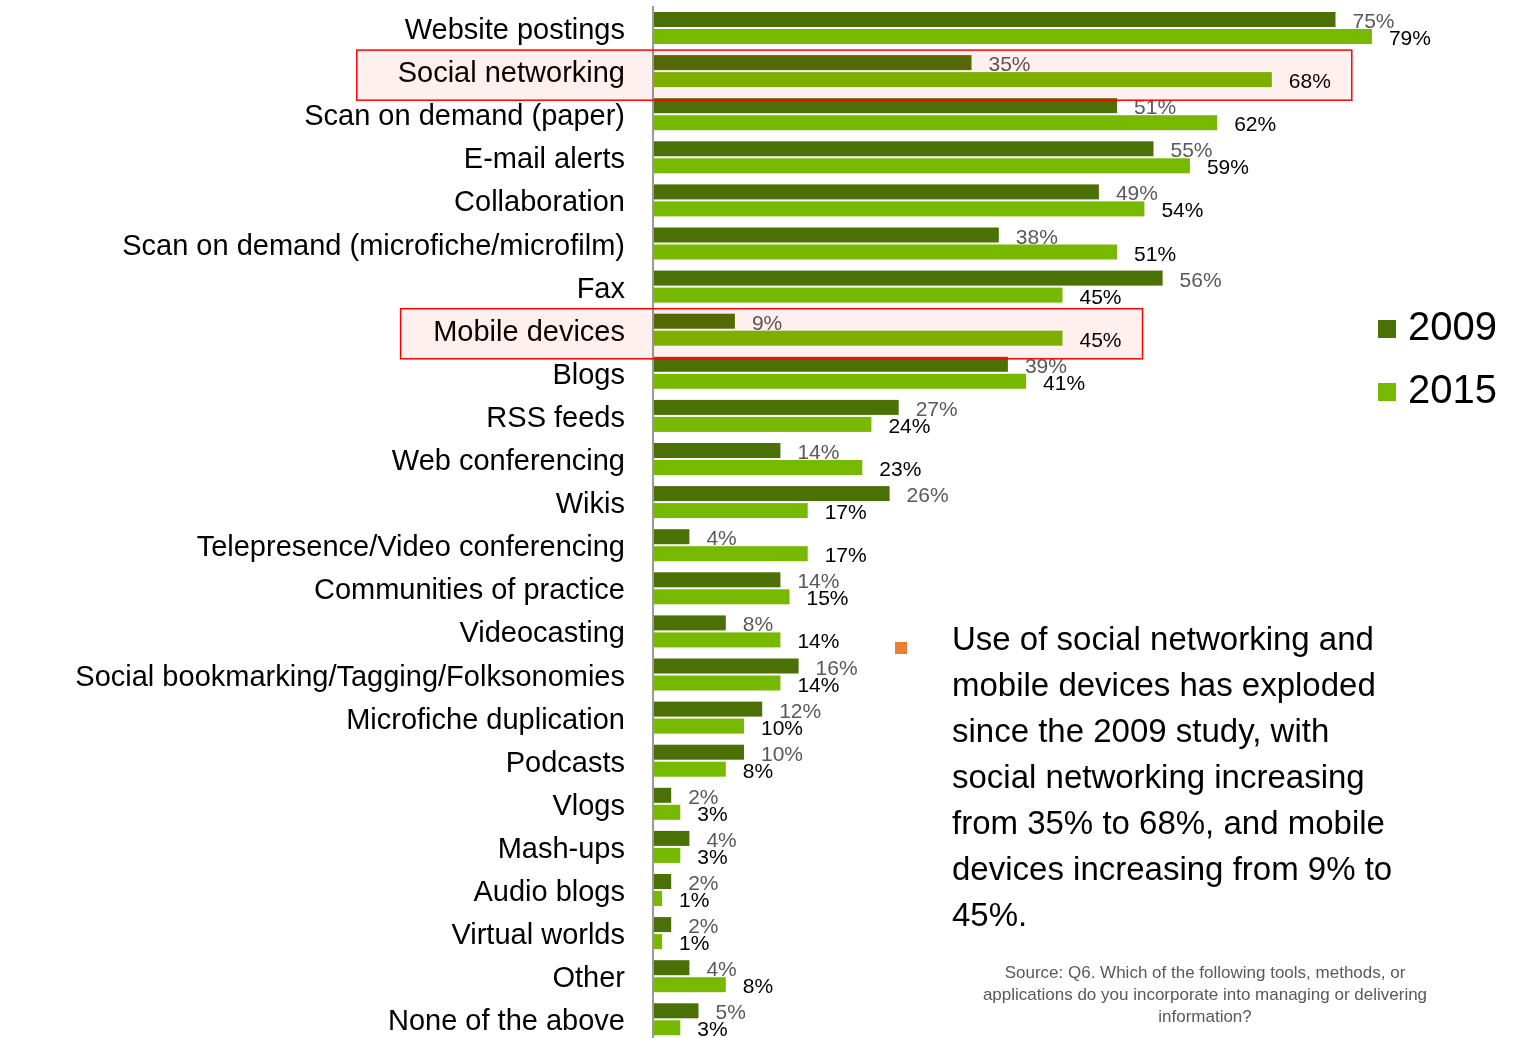 This screenshot has width=1515, height=1038. I want to click on data-label: 23%, so click(900, 468).